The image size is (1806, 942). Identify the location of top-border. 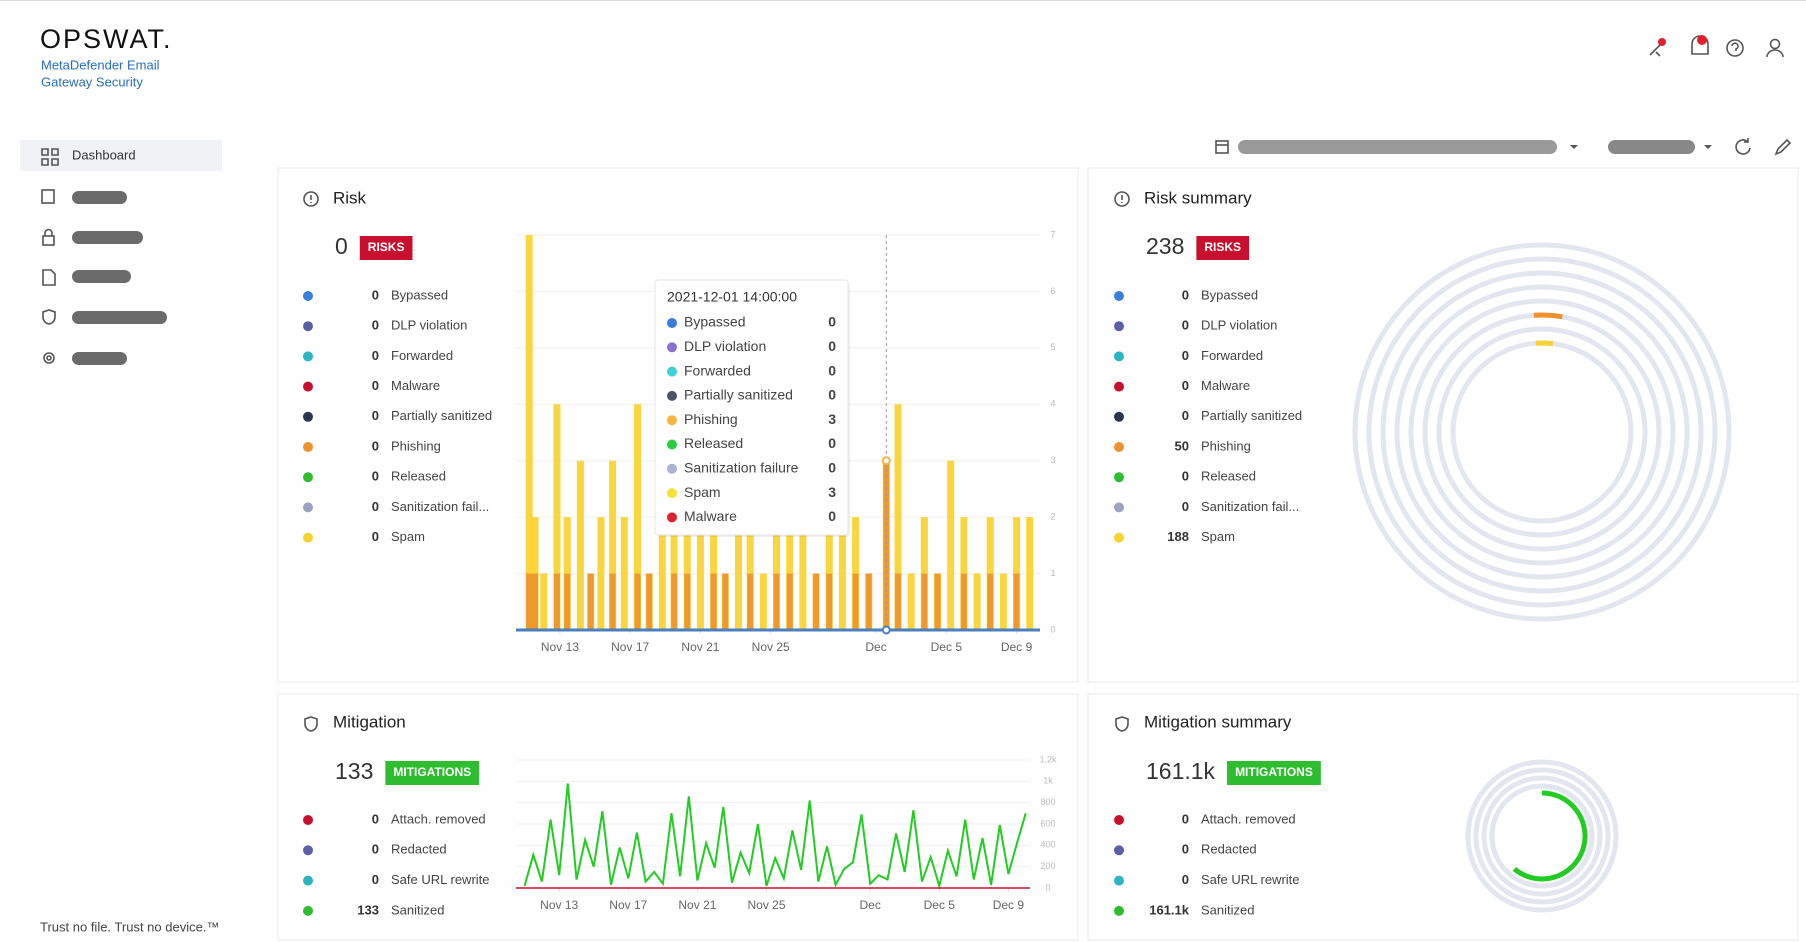
(903, 0).